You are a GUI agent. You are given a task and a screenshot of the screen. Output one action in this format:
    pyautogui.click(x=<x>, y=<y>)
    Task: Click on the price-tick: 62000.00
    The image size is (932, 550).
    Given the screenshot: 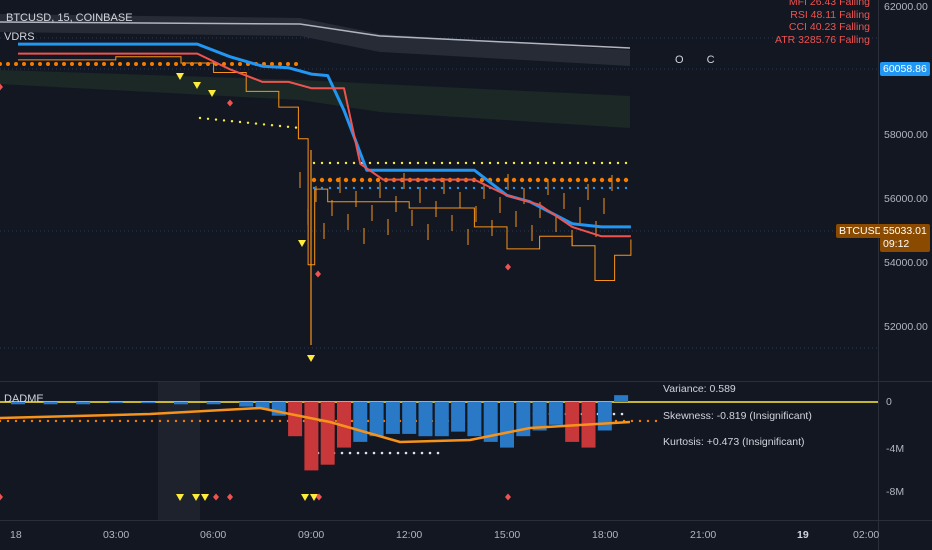 What is the action you would take?
    pyautogui.click(x=906, y=7)
    